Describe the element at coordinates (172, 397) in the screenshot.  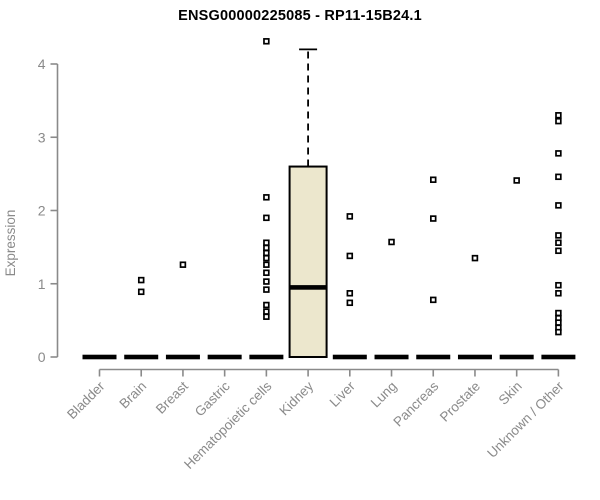
I see `x-tick-label: Breast` at that location.